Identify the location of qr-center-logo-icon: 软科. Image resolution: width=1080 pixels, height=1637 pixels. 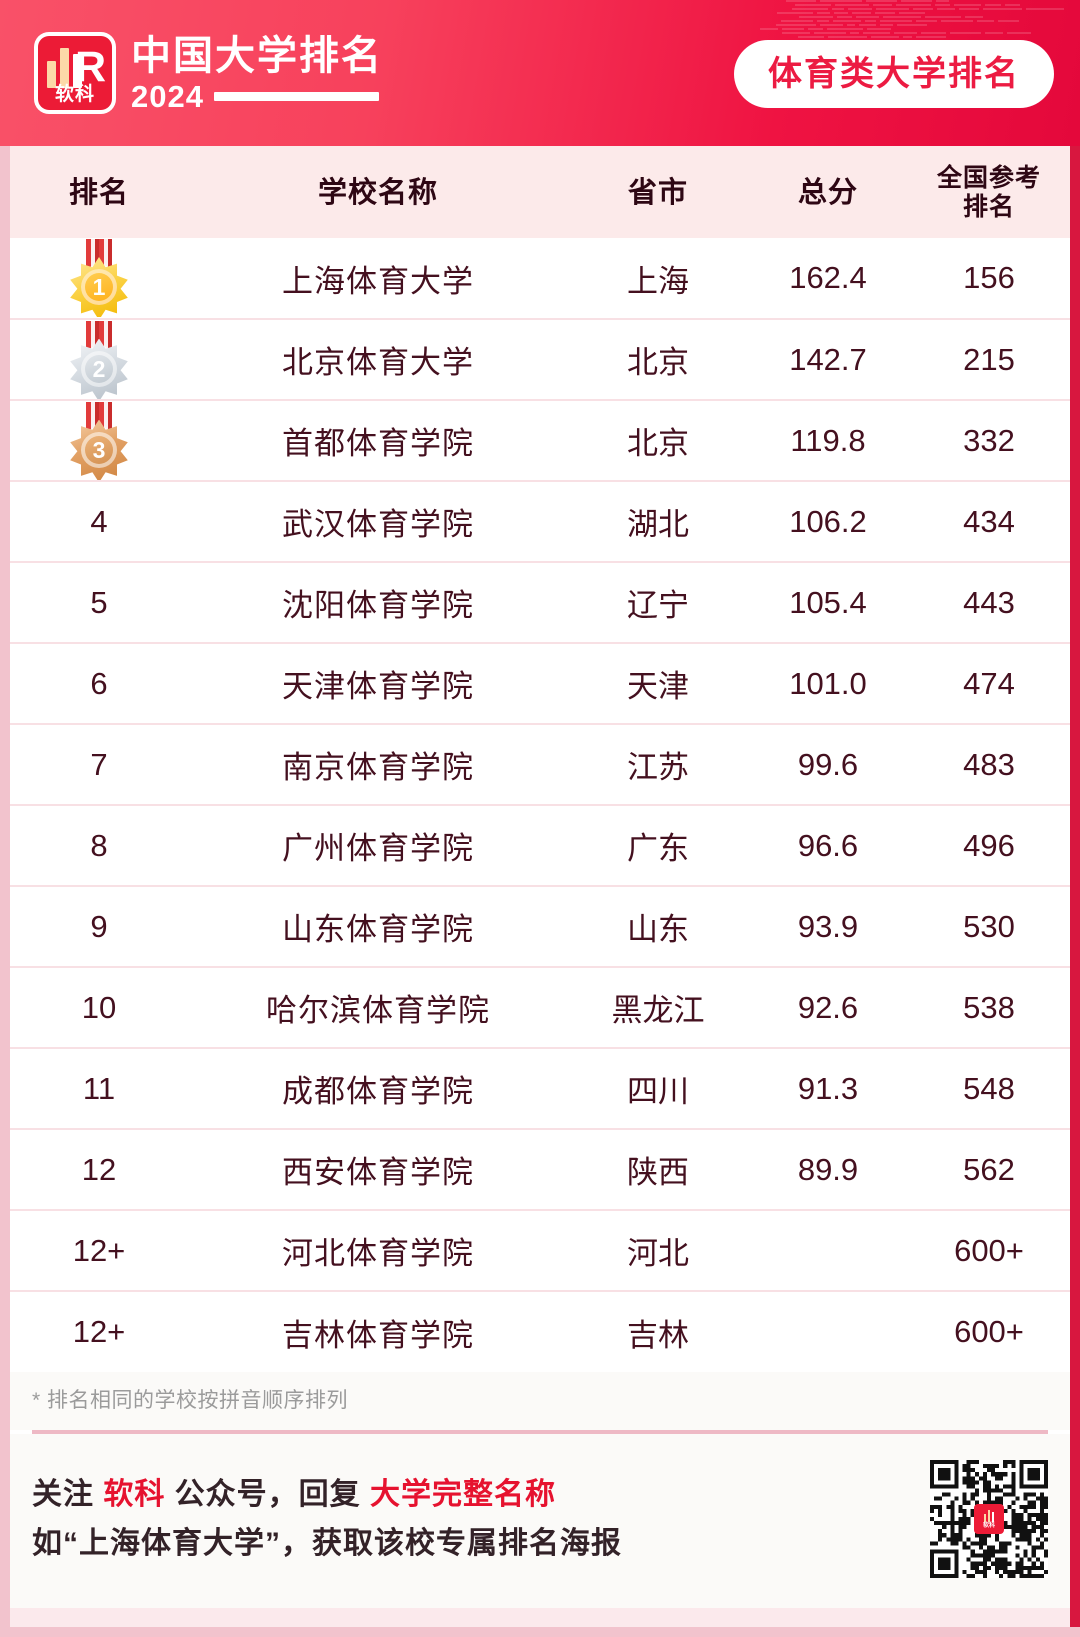
(989, 1519).